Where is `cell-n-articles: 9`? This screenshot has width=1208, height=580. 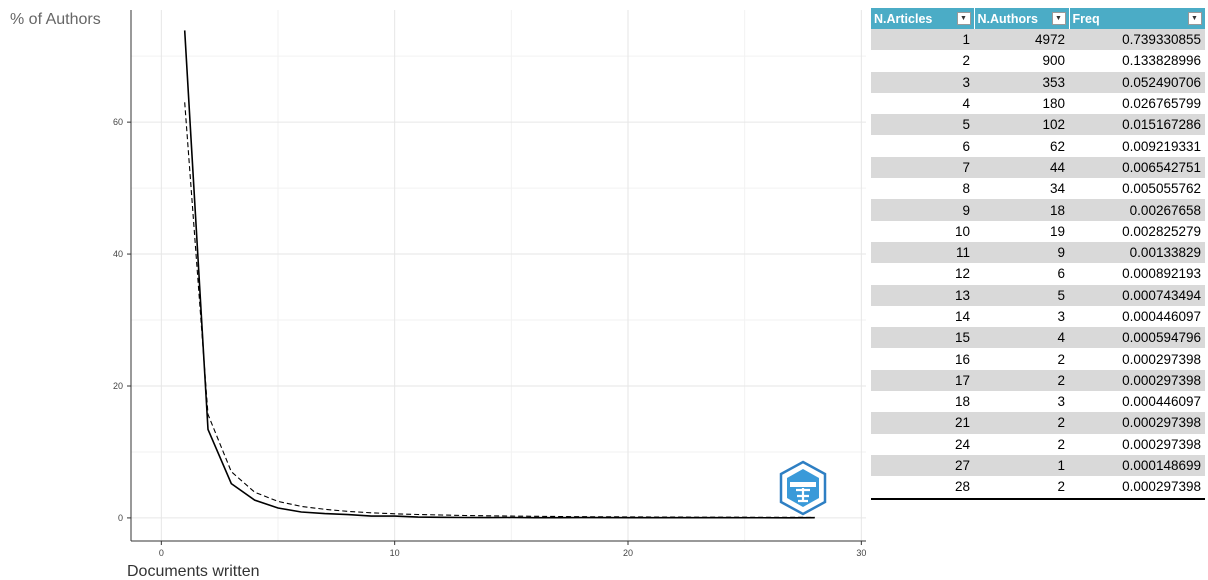 cell-n-articles: 9 is located at coordinates (922, 210).